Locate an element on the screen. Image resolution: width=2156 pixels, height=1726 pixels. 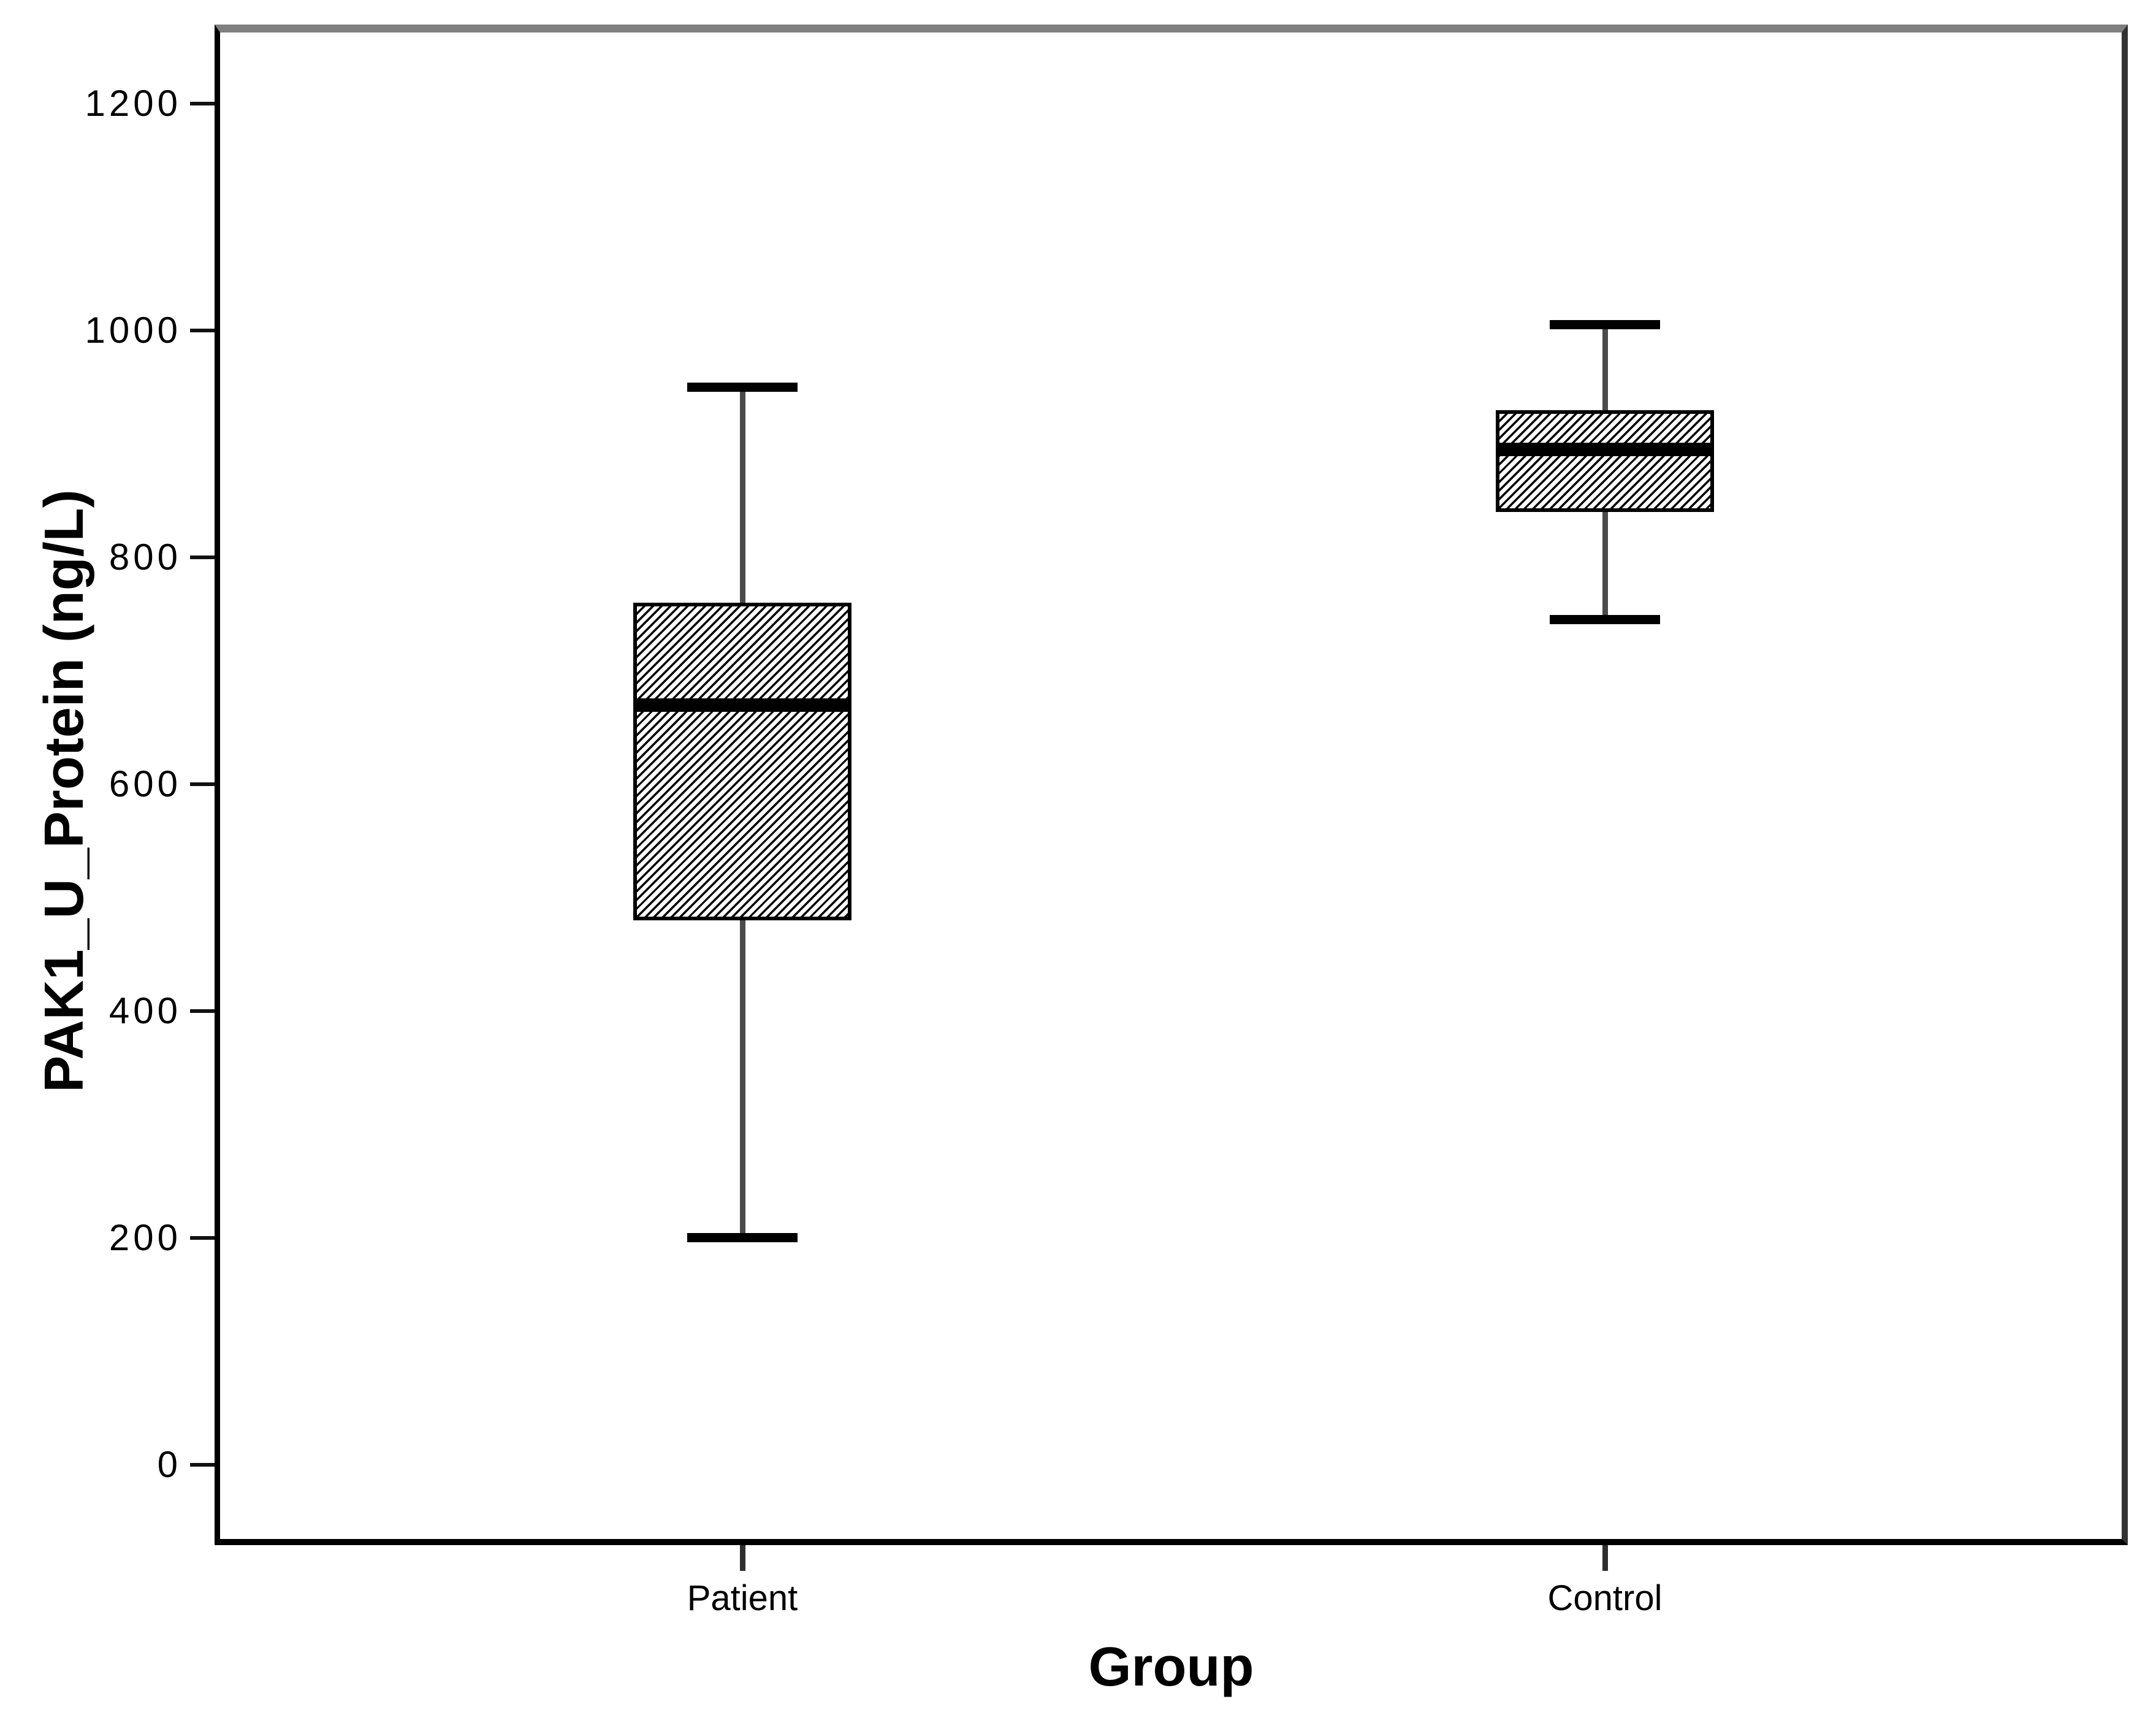
y-axis-tick-label: 800 is located at coordinates (145, 557).